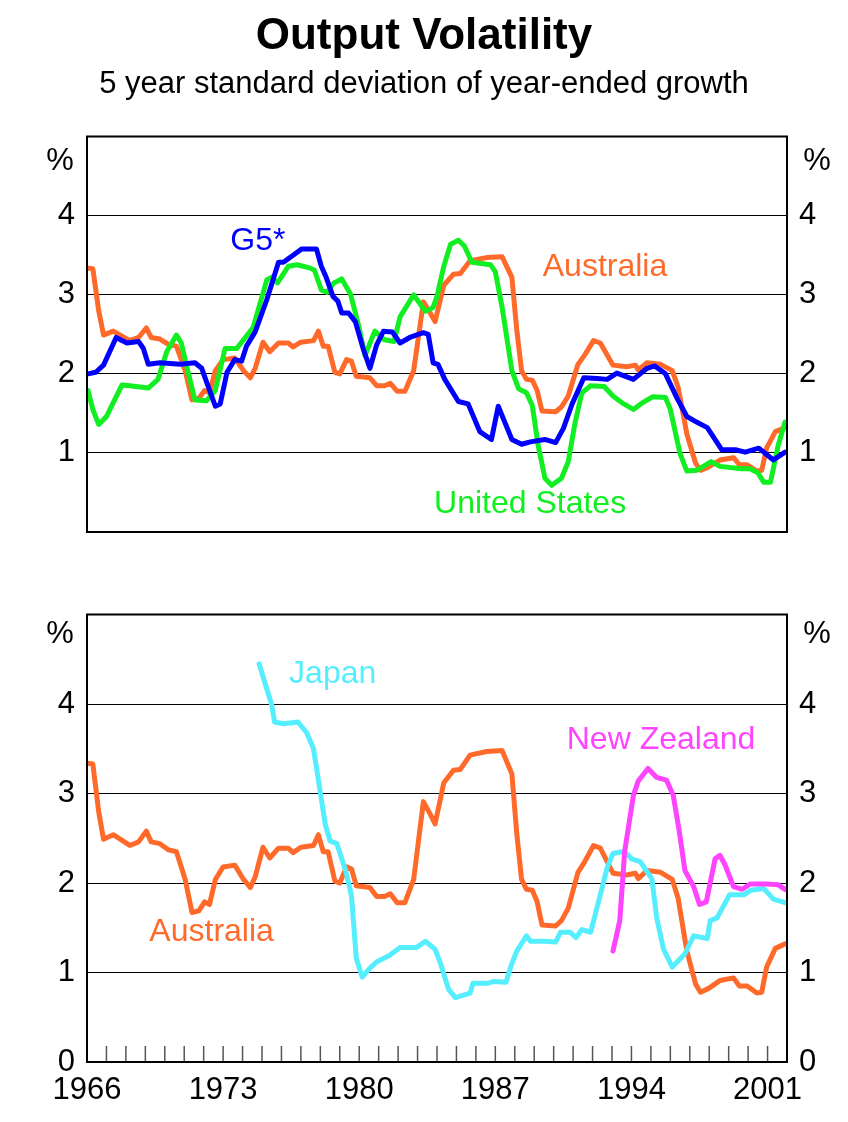 This screenshot has height=1122, width=848. I want to click on series-label: New Zealand, so click(661, 737).